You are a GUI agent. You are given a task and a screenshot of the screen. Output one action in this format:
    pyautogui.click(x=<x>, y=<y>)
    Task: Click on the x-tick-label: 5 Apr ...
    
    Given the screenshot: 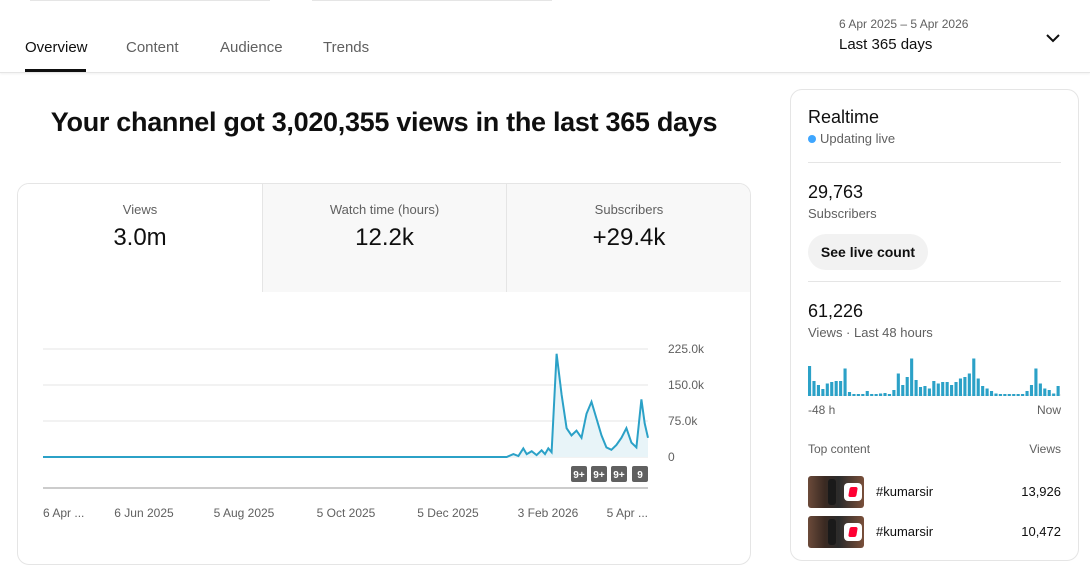 What is the action you would take?
    pyautogui.click(x=627, y=513)
    